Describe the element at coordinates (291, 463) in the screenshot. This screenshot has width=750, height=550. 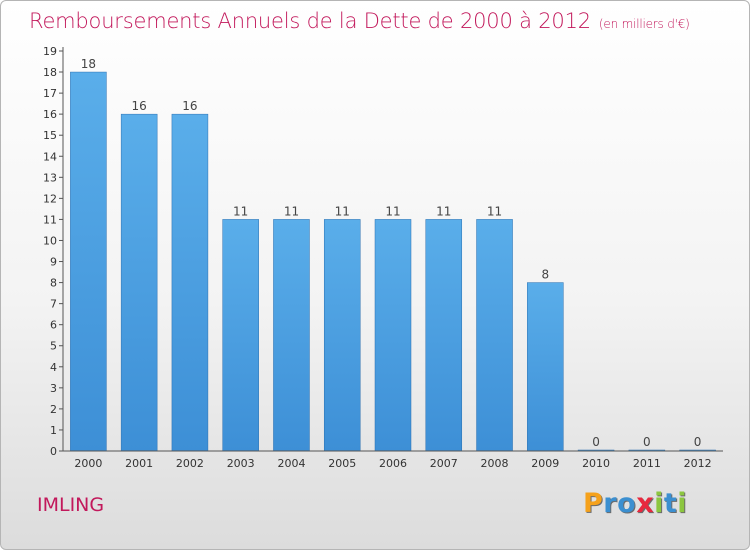
I see `x-tick-label: 2004` at that location.